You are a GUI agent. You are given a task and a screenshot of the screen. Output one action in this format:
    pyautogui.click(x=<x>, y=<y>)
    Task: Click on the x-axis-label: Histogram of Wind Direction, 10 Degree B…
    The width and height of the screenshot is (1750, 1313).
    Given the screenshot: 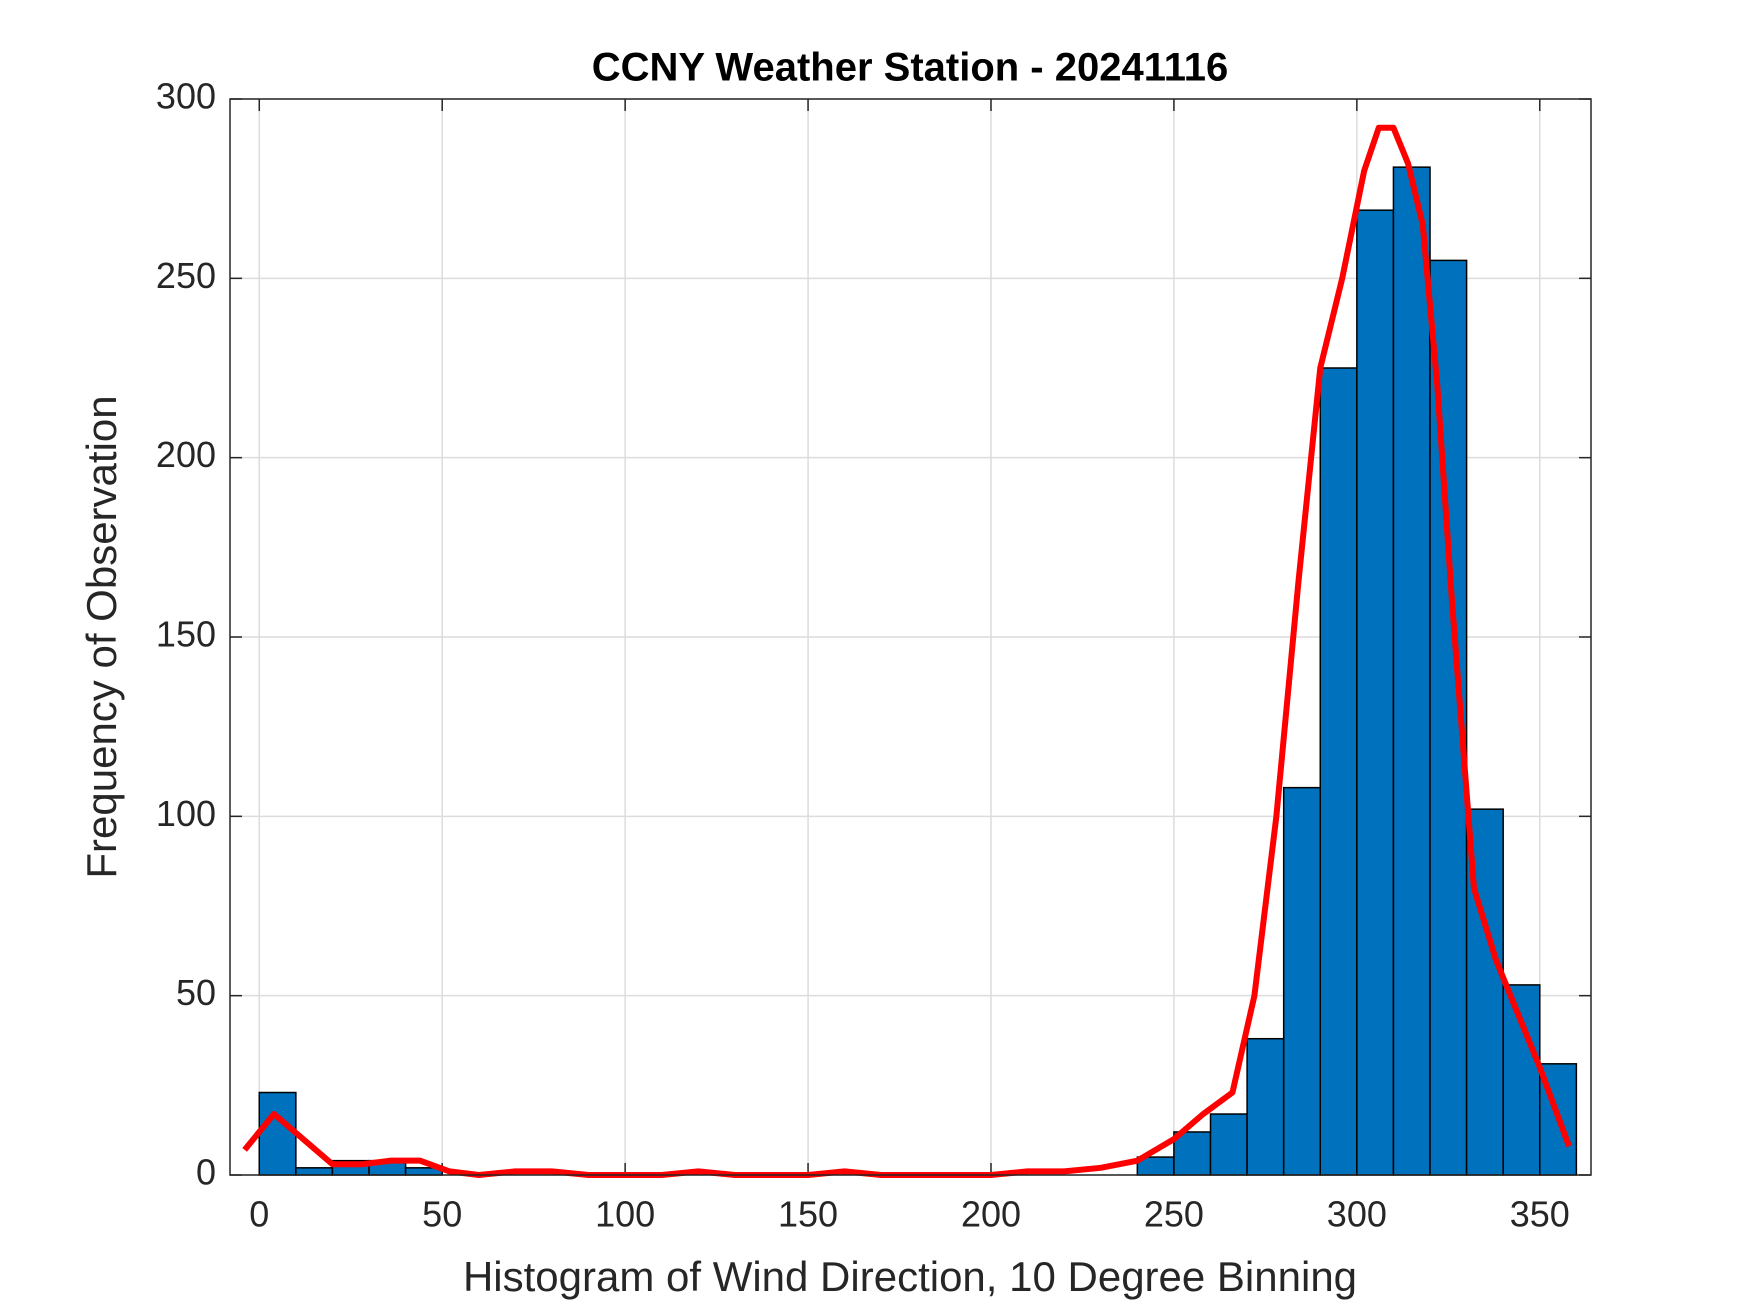 What is the action you would take?
    pyautogui.click(x=910, y=1276)
    